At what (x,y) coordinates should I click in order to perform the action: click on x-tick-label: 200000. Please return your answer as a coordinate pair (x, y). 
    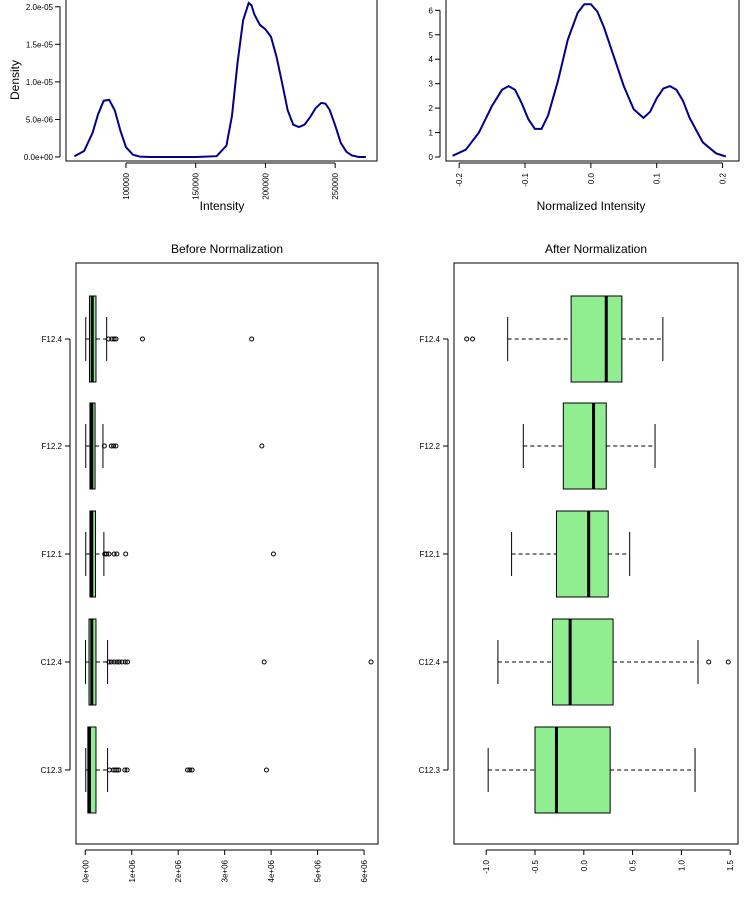
    Looking at the image, I should click on (265, 185).